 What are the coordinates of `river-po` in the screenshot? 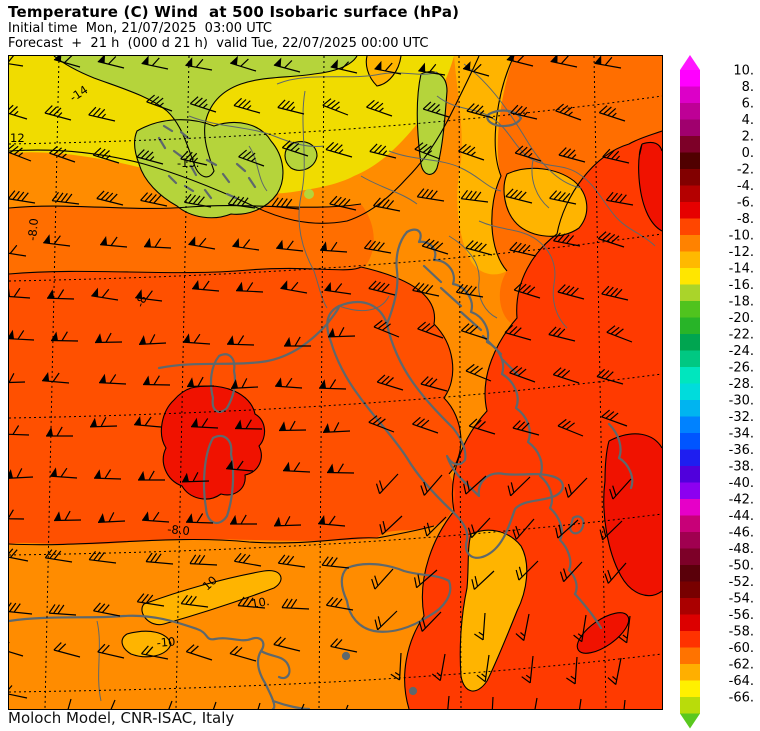 It's located at (364, 303).